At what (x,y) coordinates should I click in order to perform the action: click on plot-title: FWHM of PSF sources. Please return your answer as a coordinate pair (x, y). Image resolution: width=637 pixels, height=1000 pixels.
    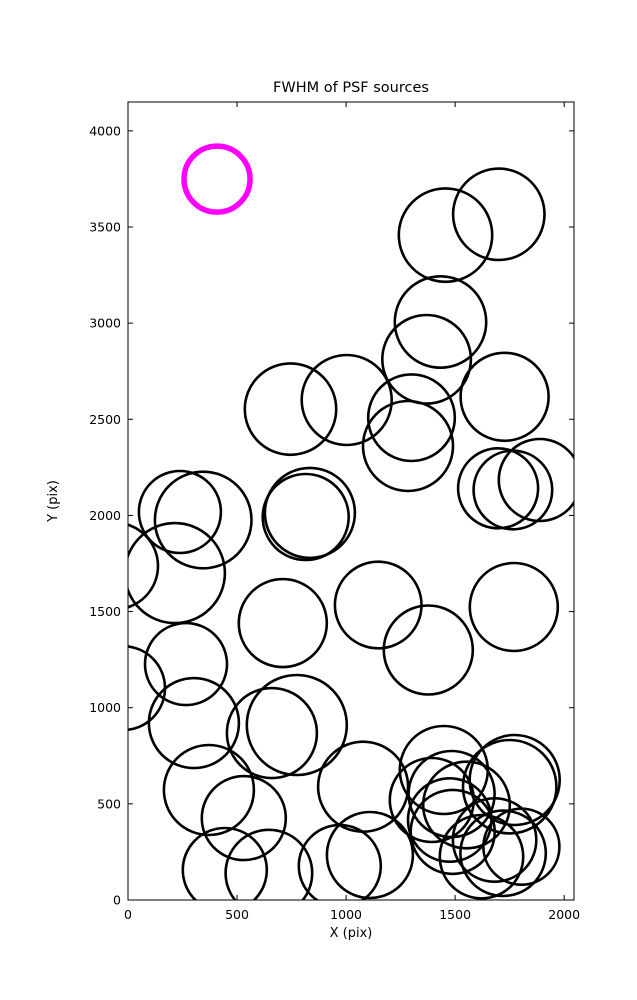
    Looking at the image, I should click on (351, 88).